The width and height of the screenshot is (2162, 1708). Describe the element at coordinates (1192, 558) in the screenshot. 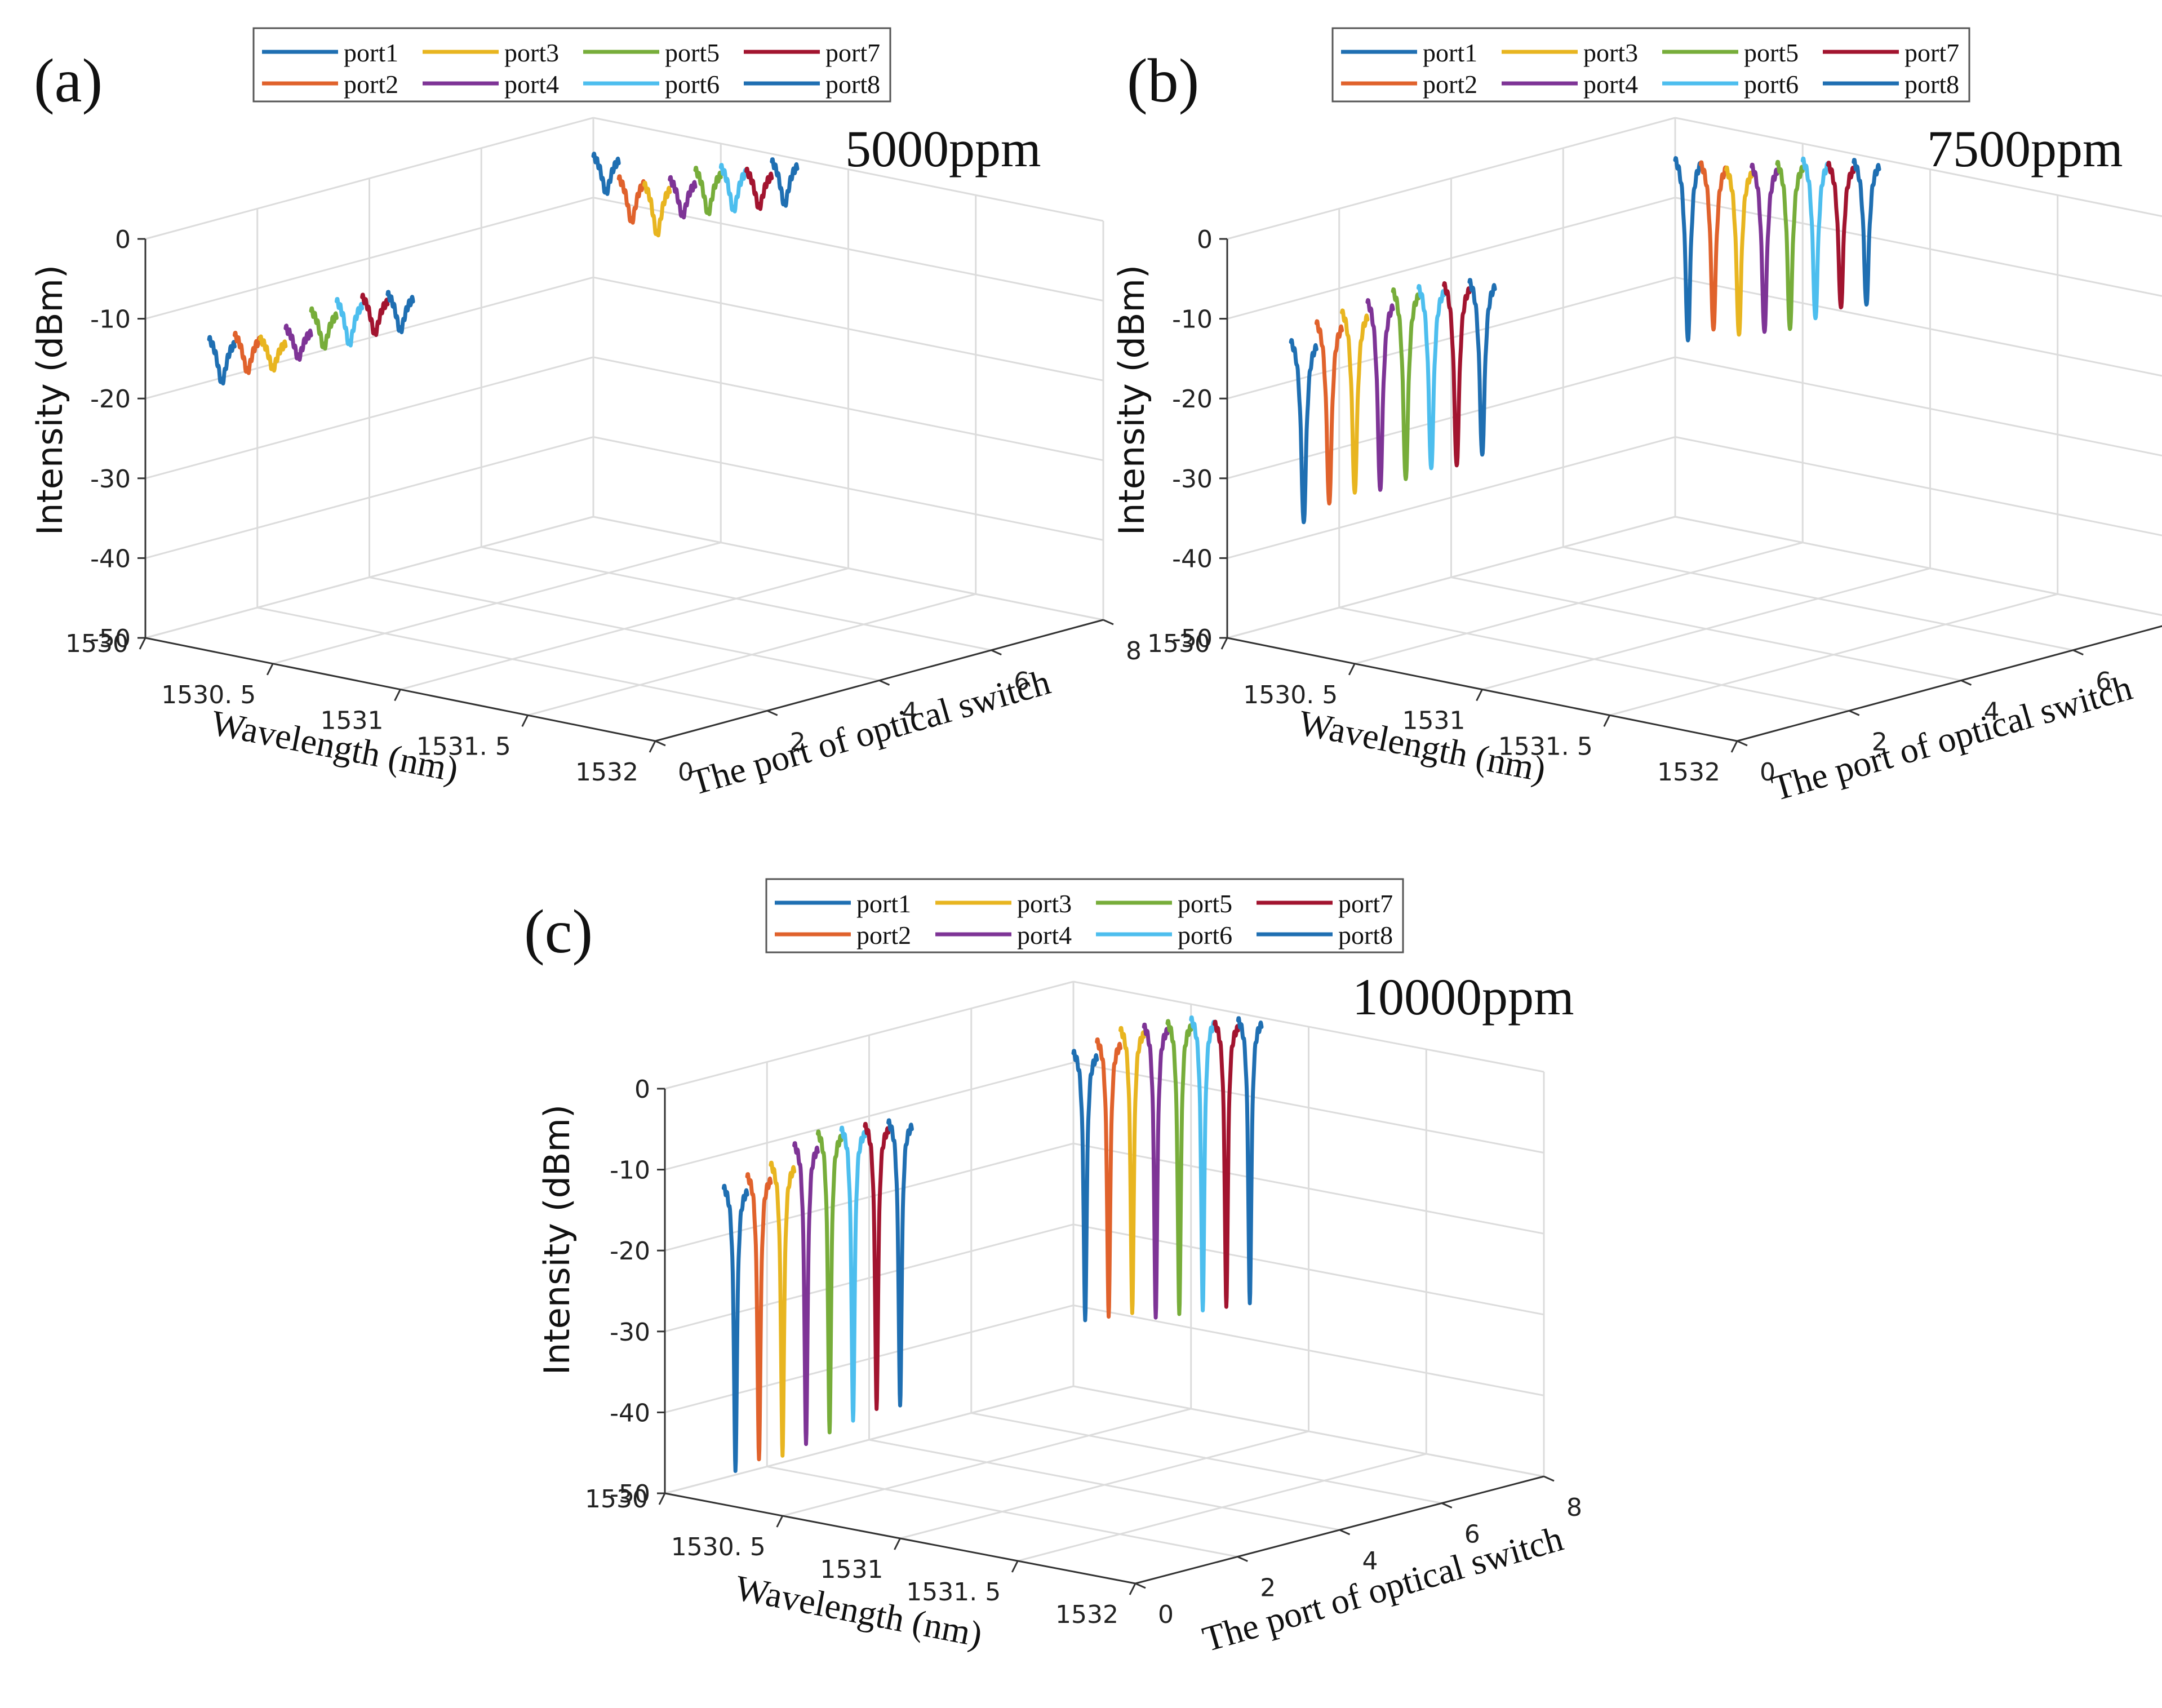

I see `z-tick-label: -40` at that location.